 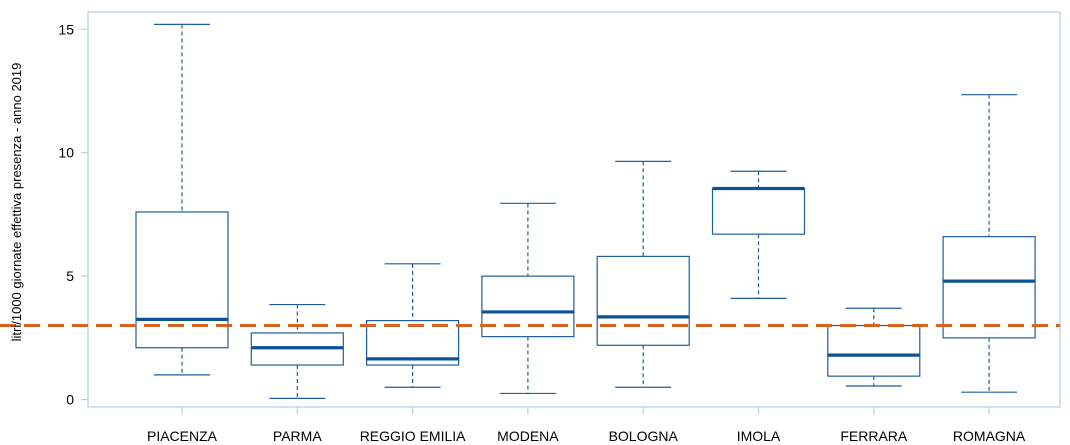 I want to click on box-piacenza, so click(x=182, y=199).